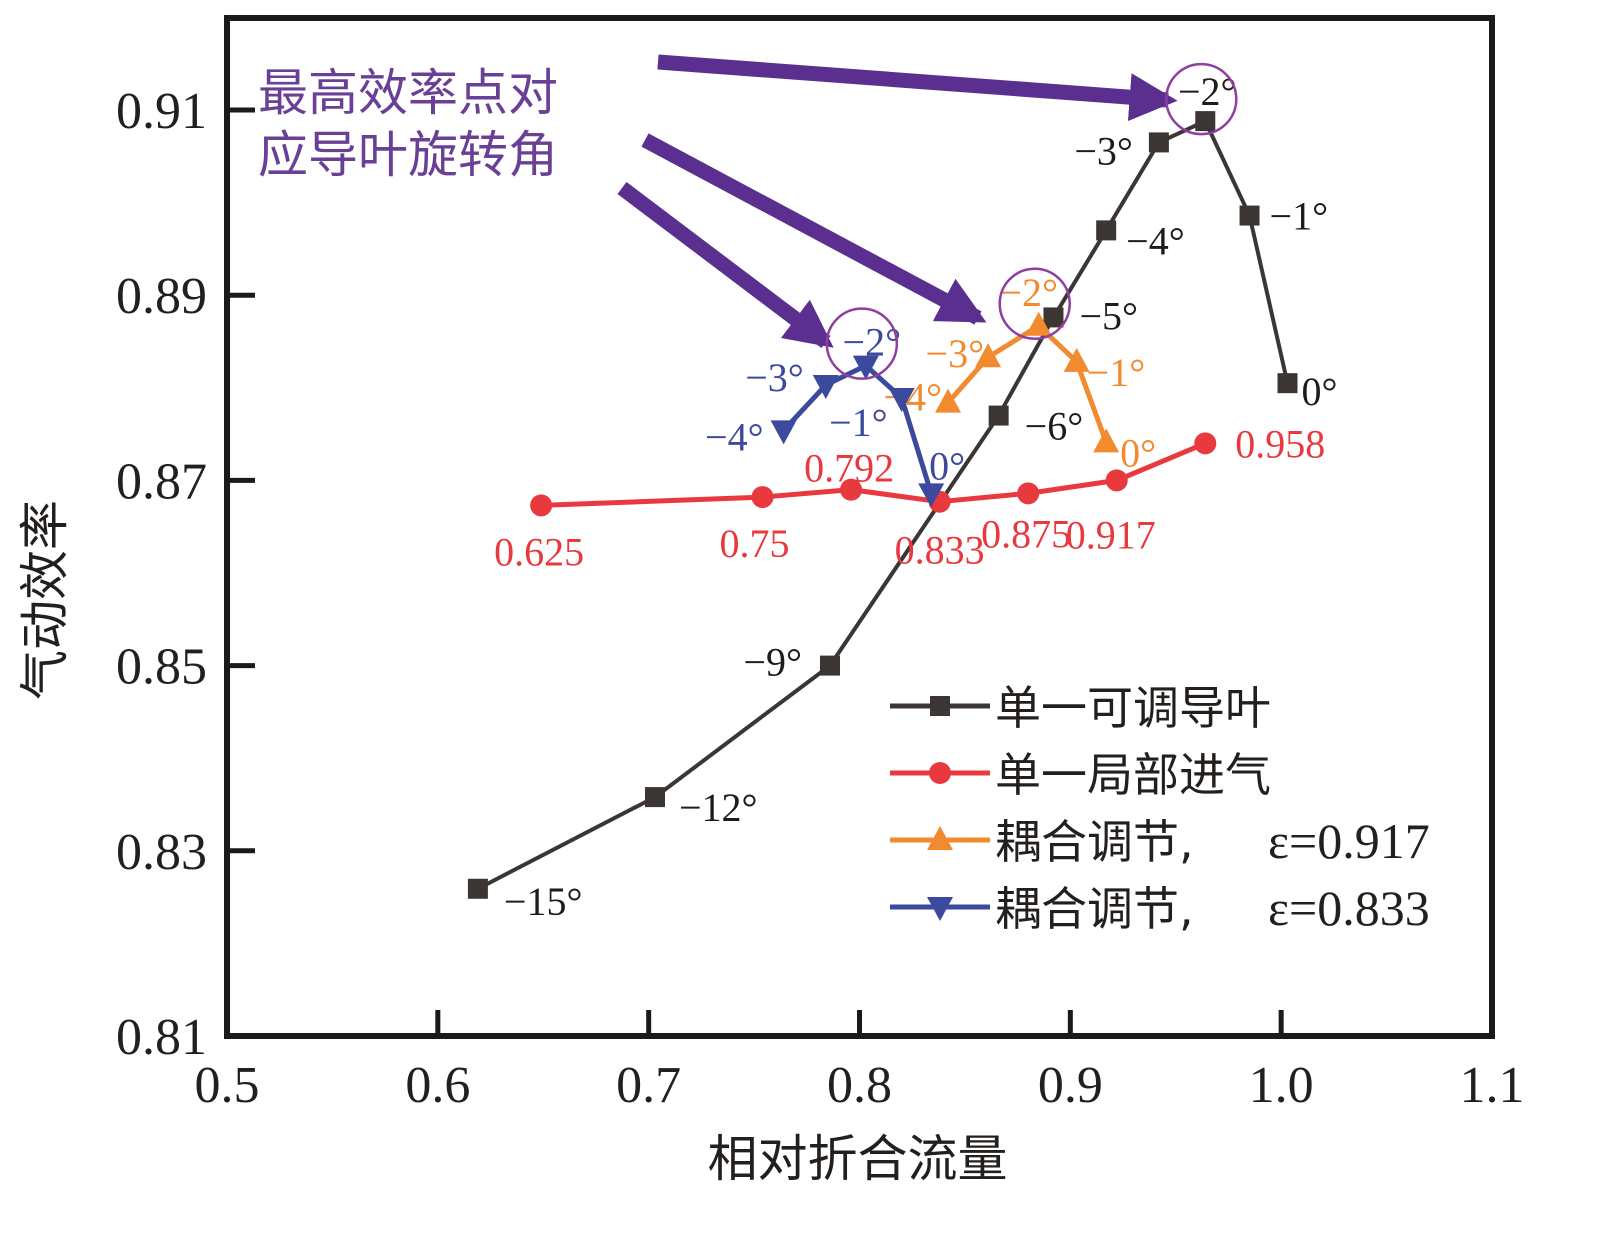  Describe the element at coordinates (940, 550) in the screenshot. I see `data-label: 0.833` at that location.